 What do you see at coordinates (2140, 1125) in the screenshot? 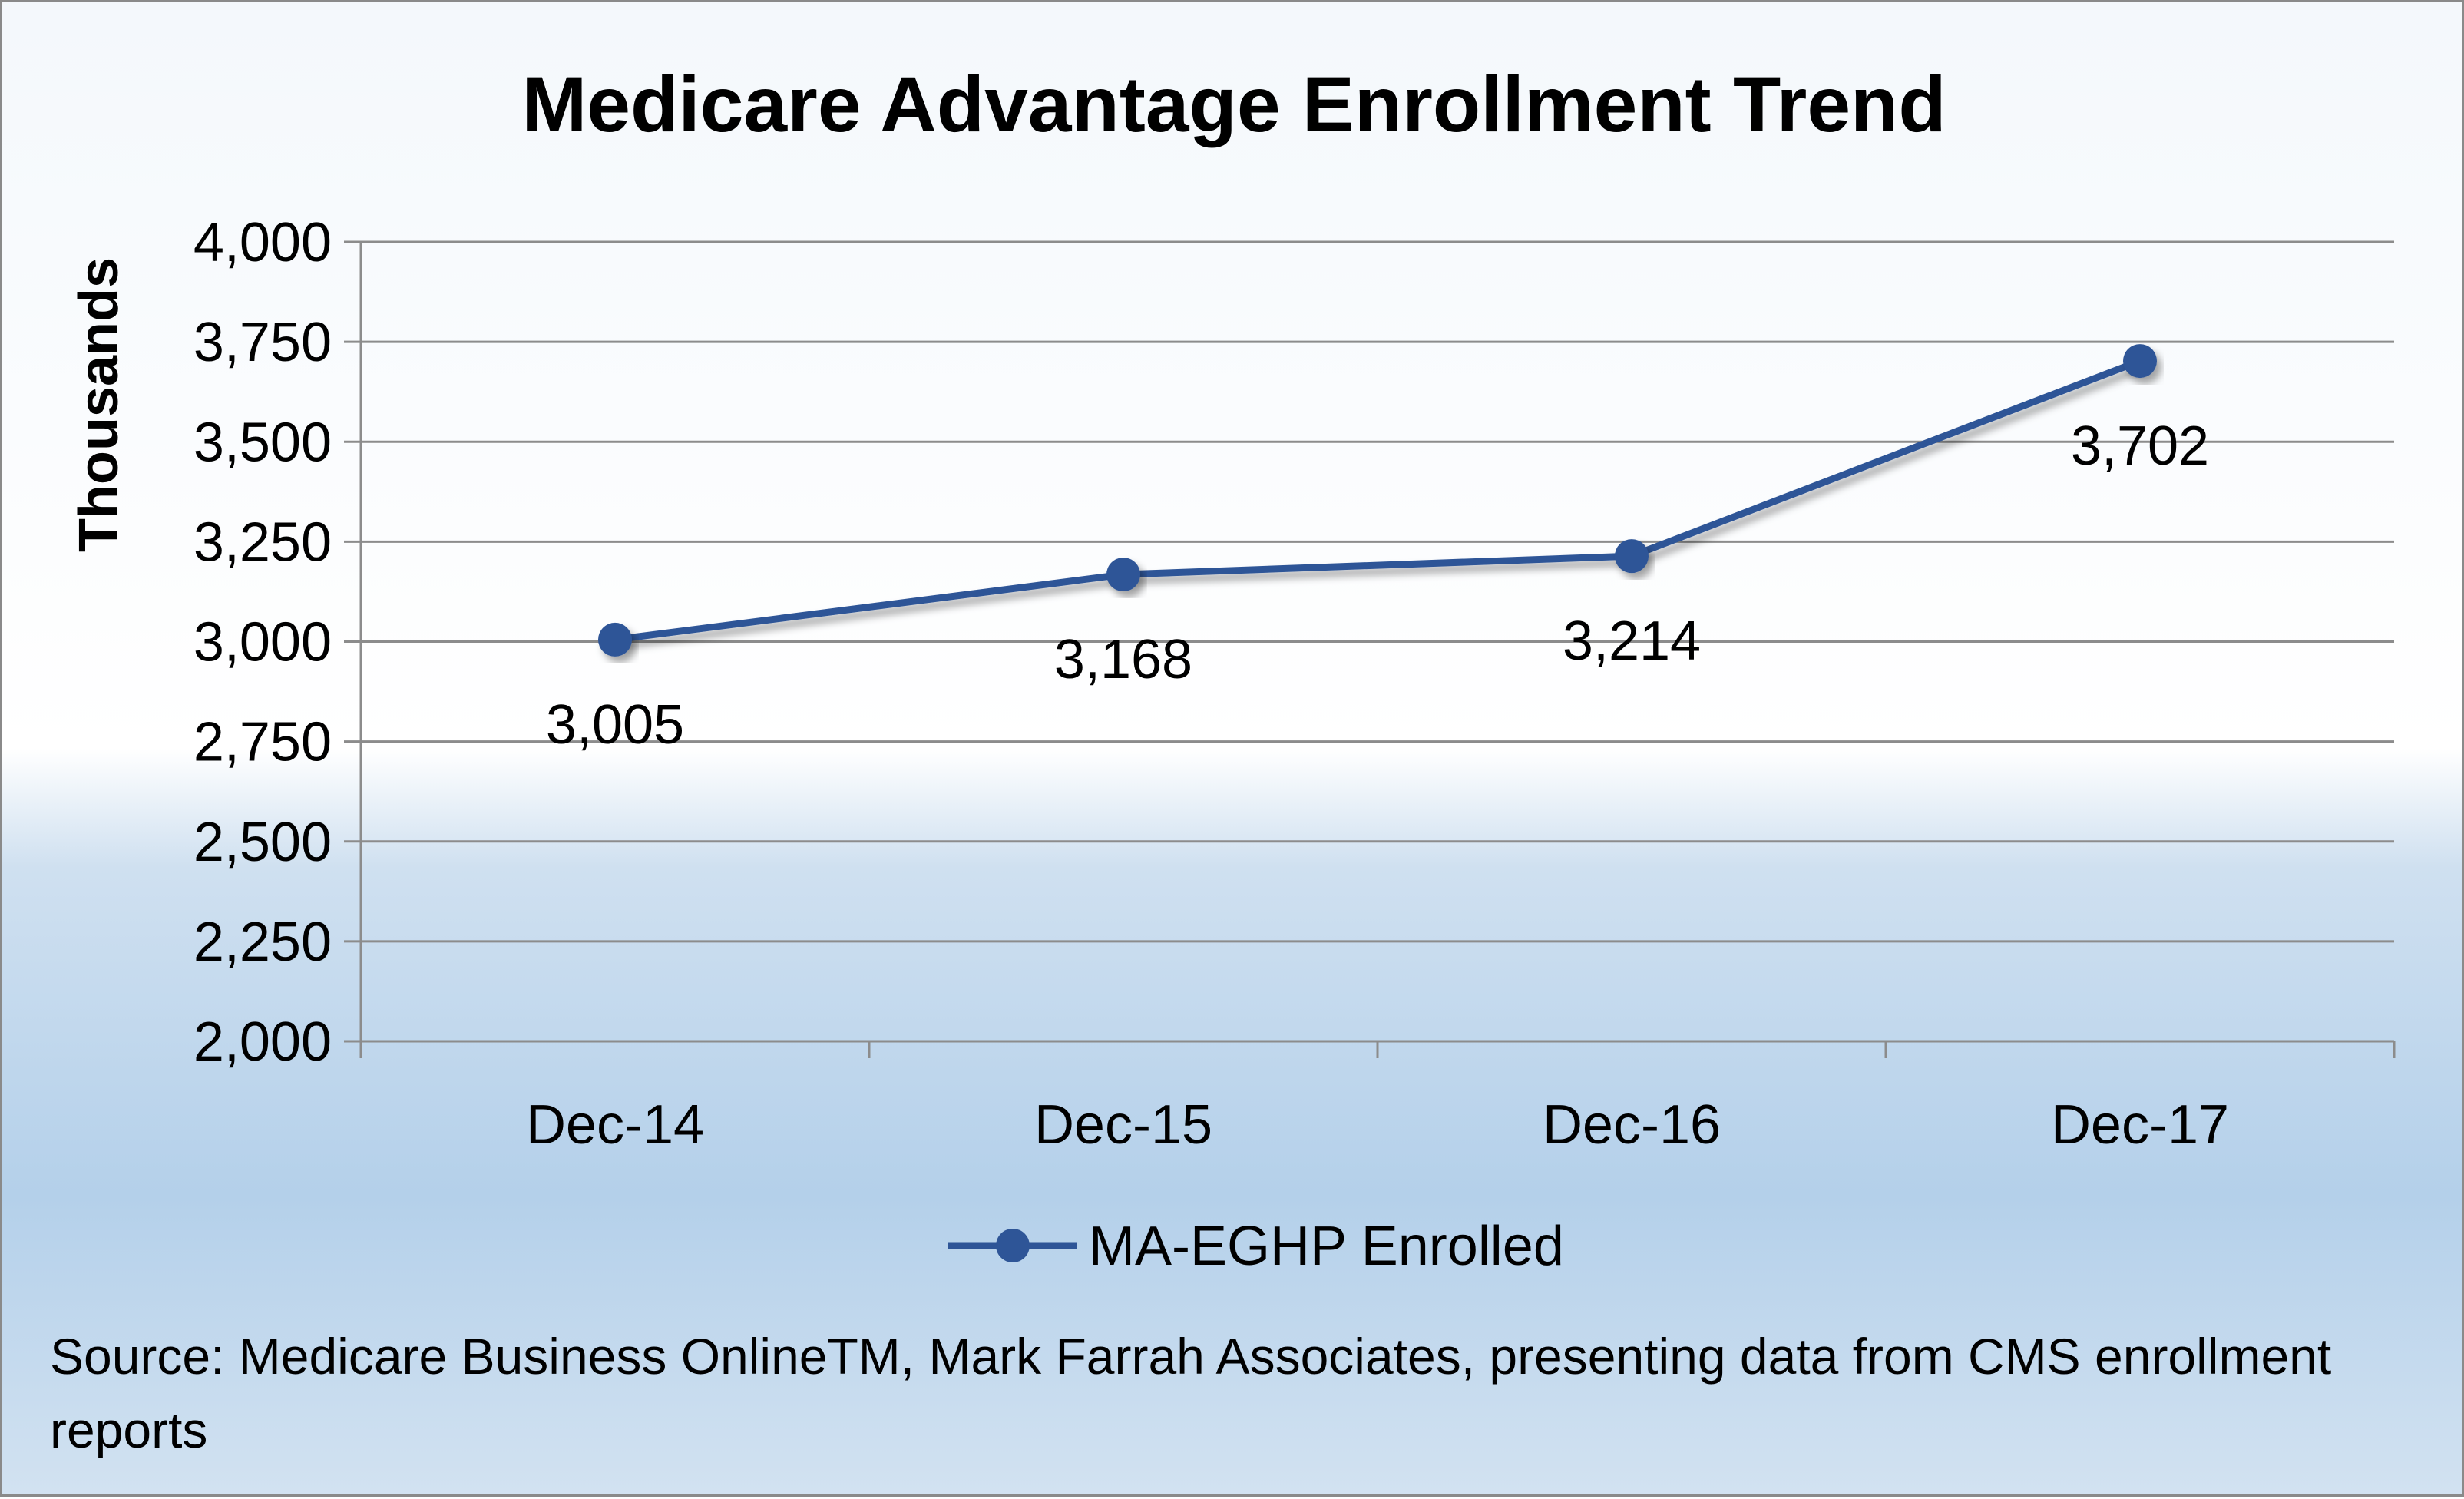
I see `x-tick-label: Dec-17` at bounding box center [2140, 1125].